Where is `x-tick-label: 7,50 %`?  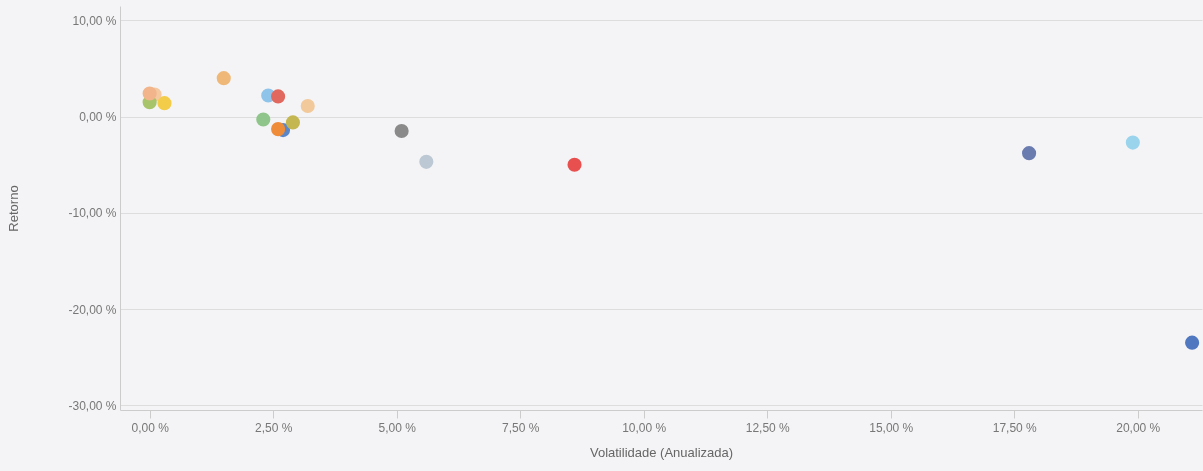 x-tick-label: 7,50 % is located at coordinates (521, 427).